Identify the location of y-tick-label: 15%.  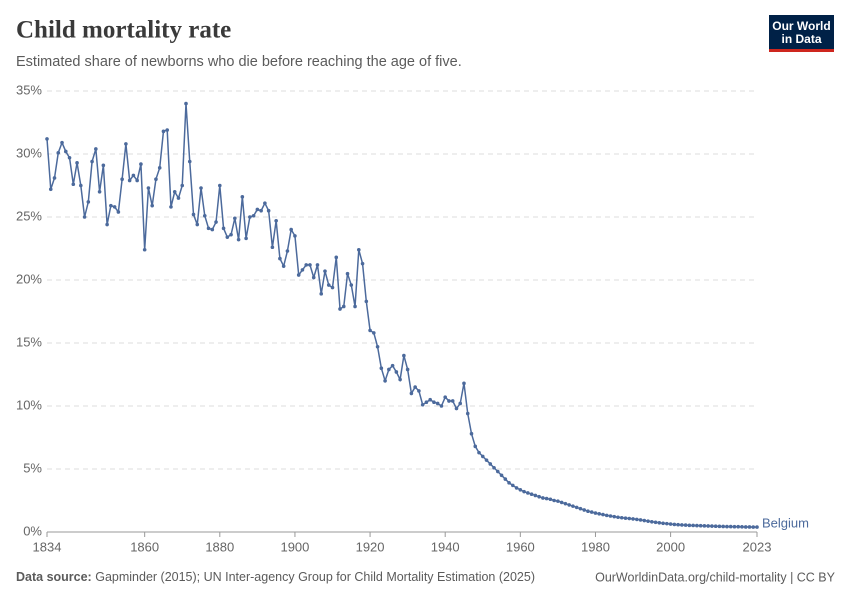
(29, 341).